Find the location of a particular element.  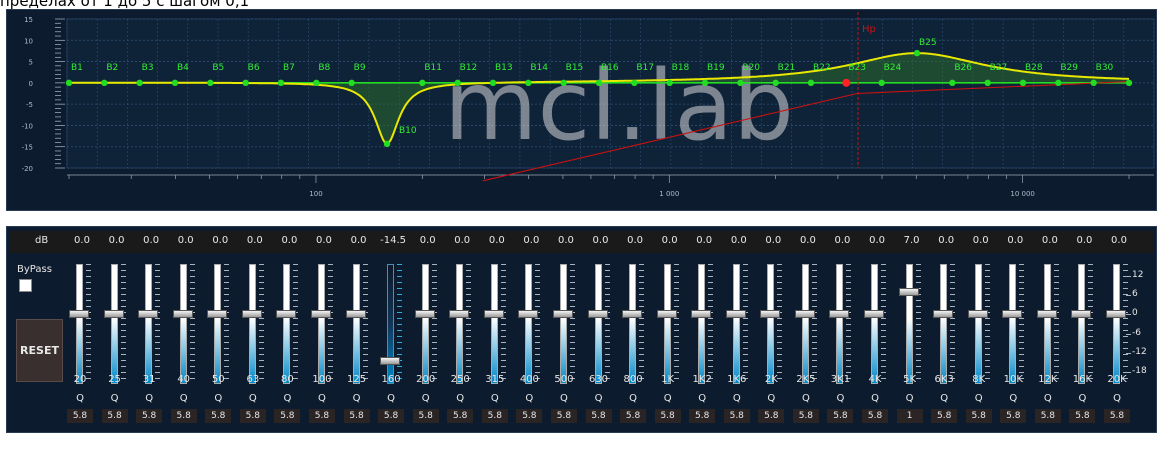

band-slider-40: 40 Q 5.8 is located at coordinates (184, 358).